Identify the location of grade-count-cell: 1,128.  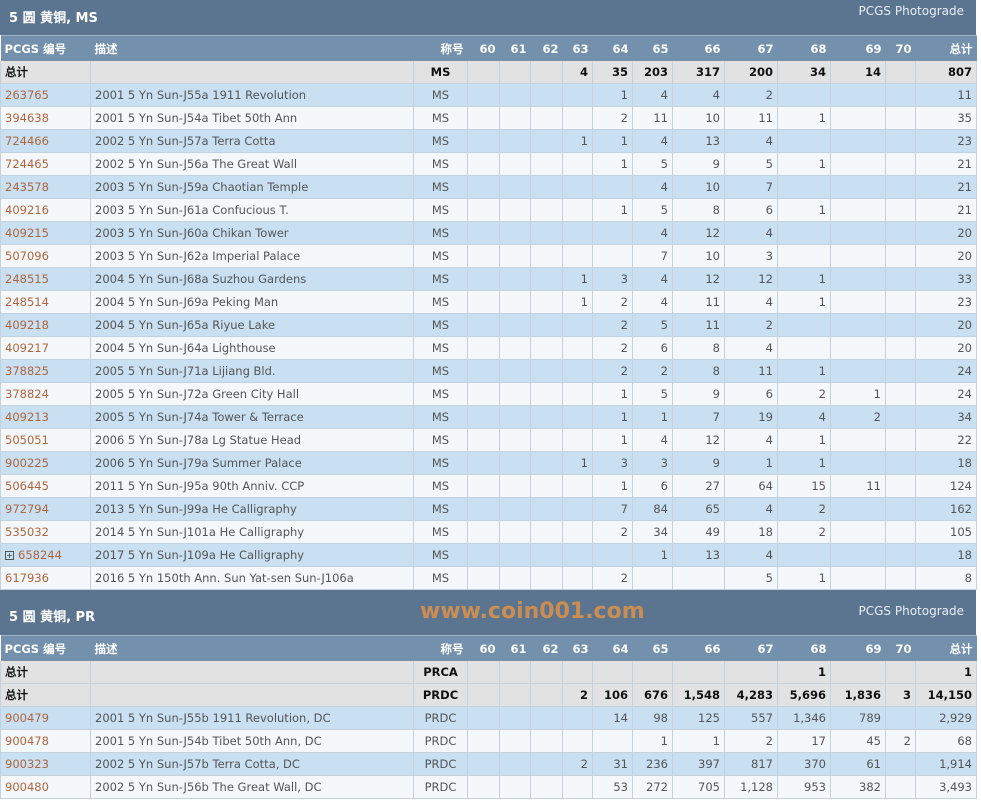
(751, 787).